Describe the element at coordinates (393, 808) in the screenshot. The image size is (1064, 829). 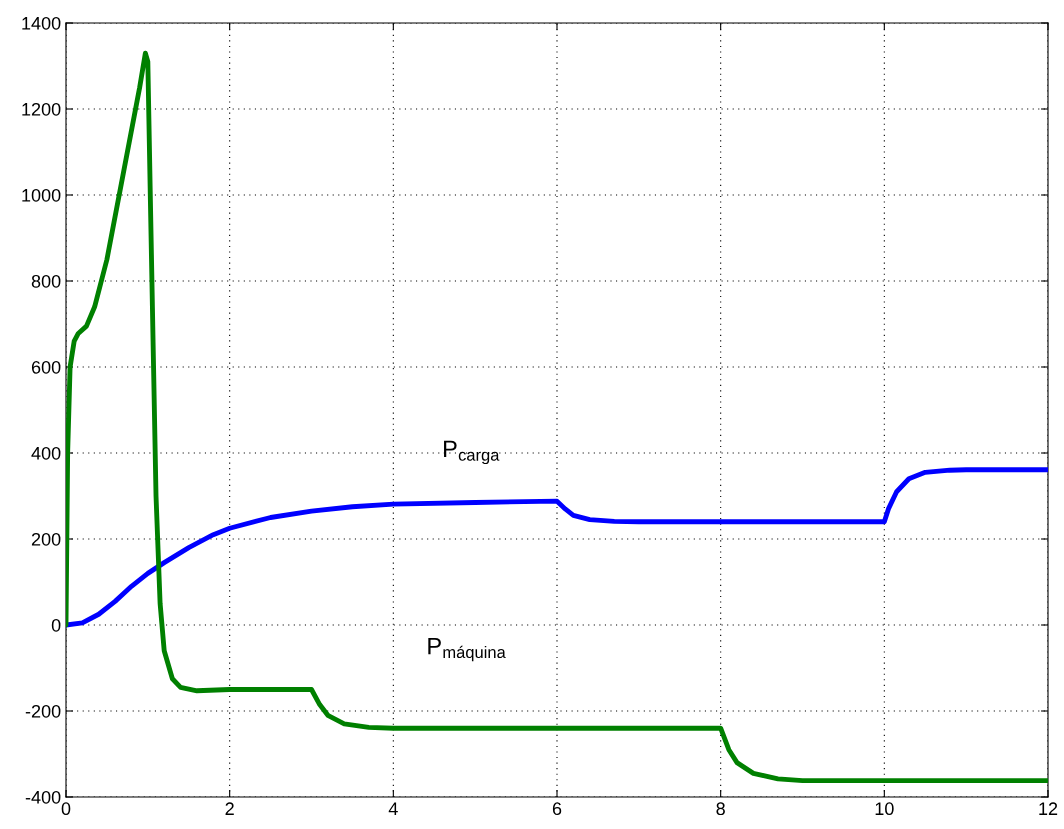
I see `x-tick-label: 4` at that location.